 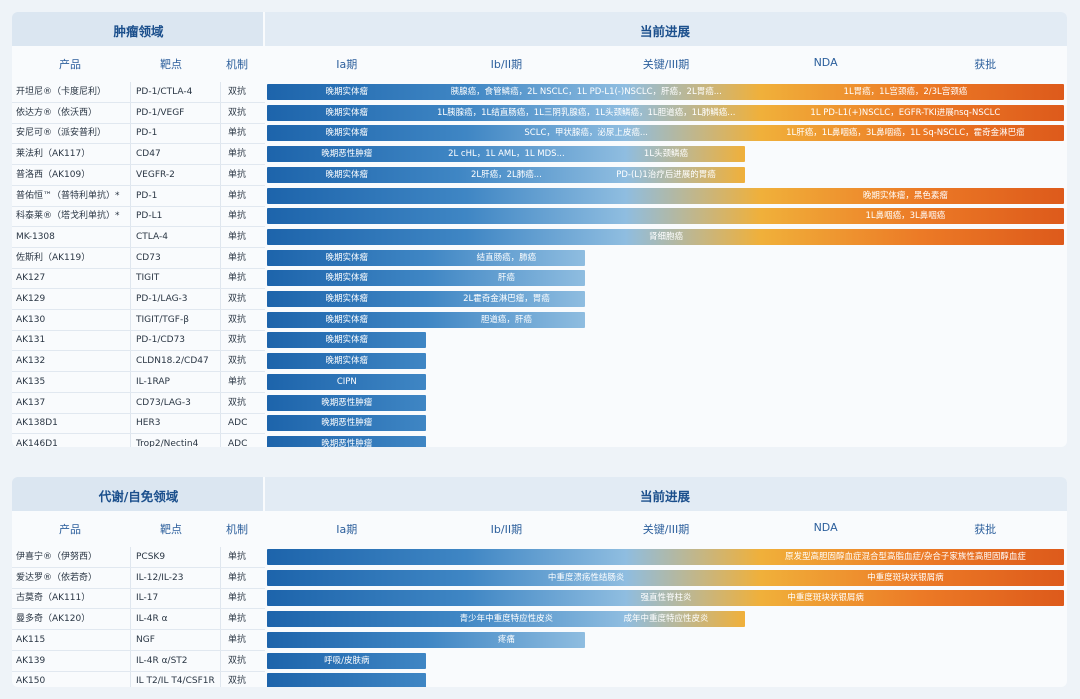 I want to click on metabolic-stage-header-0: Ia期, so click(x=347, y=529).